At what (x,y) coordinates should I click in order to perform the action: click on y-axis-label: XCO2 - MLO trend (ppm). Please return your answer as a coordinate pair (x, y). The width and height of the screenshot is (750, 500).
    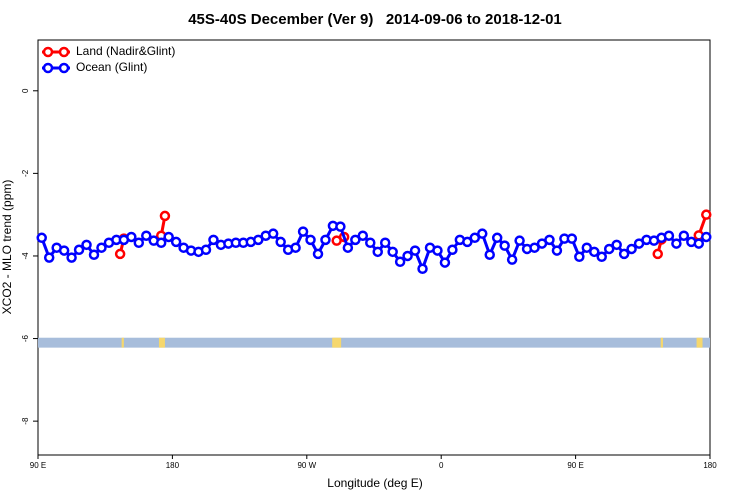
    Looking at the image, I should click on (7, 247).